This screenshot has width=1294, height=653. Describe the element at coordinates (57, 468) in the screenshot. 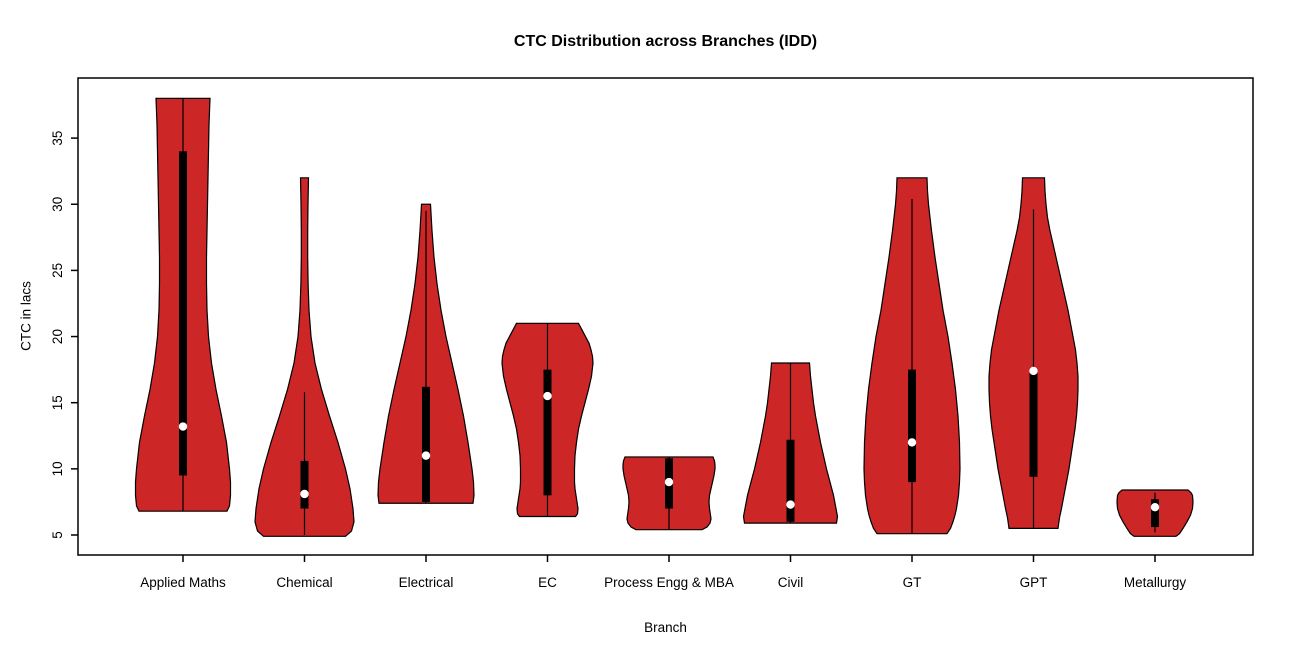

I see `y-tick-label: 10` at that location.